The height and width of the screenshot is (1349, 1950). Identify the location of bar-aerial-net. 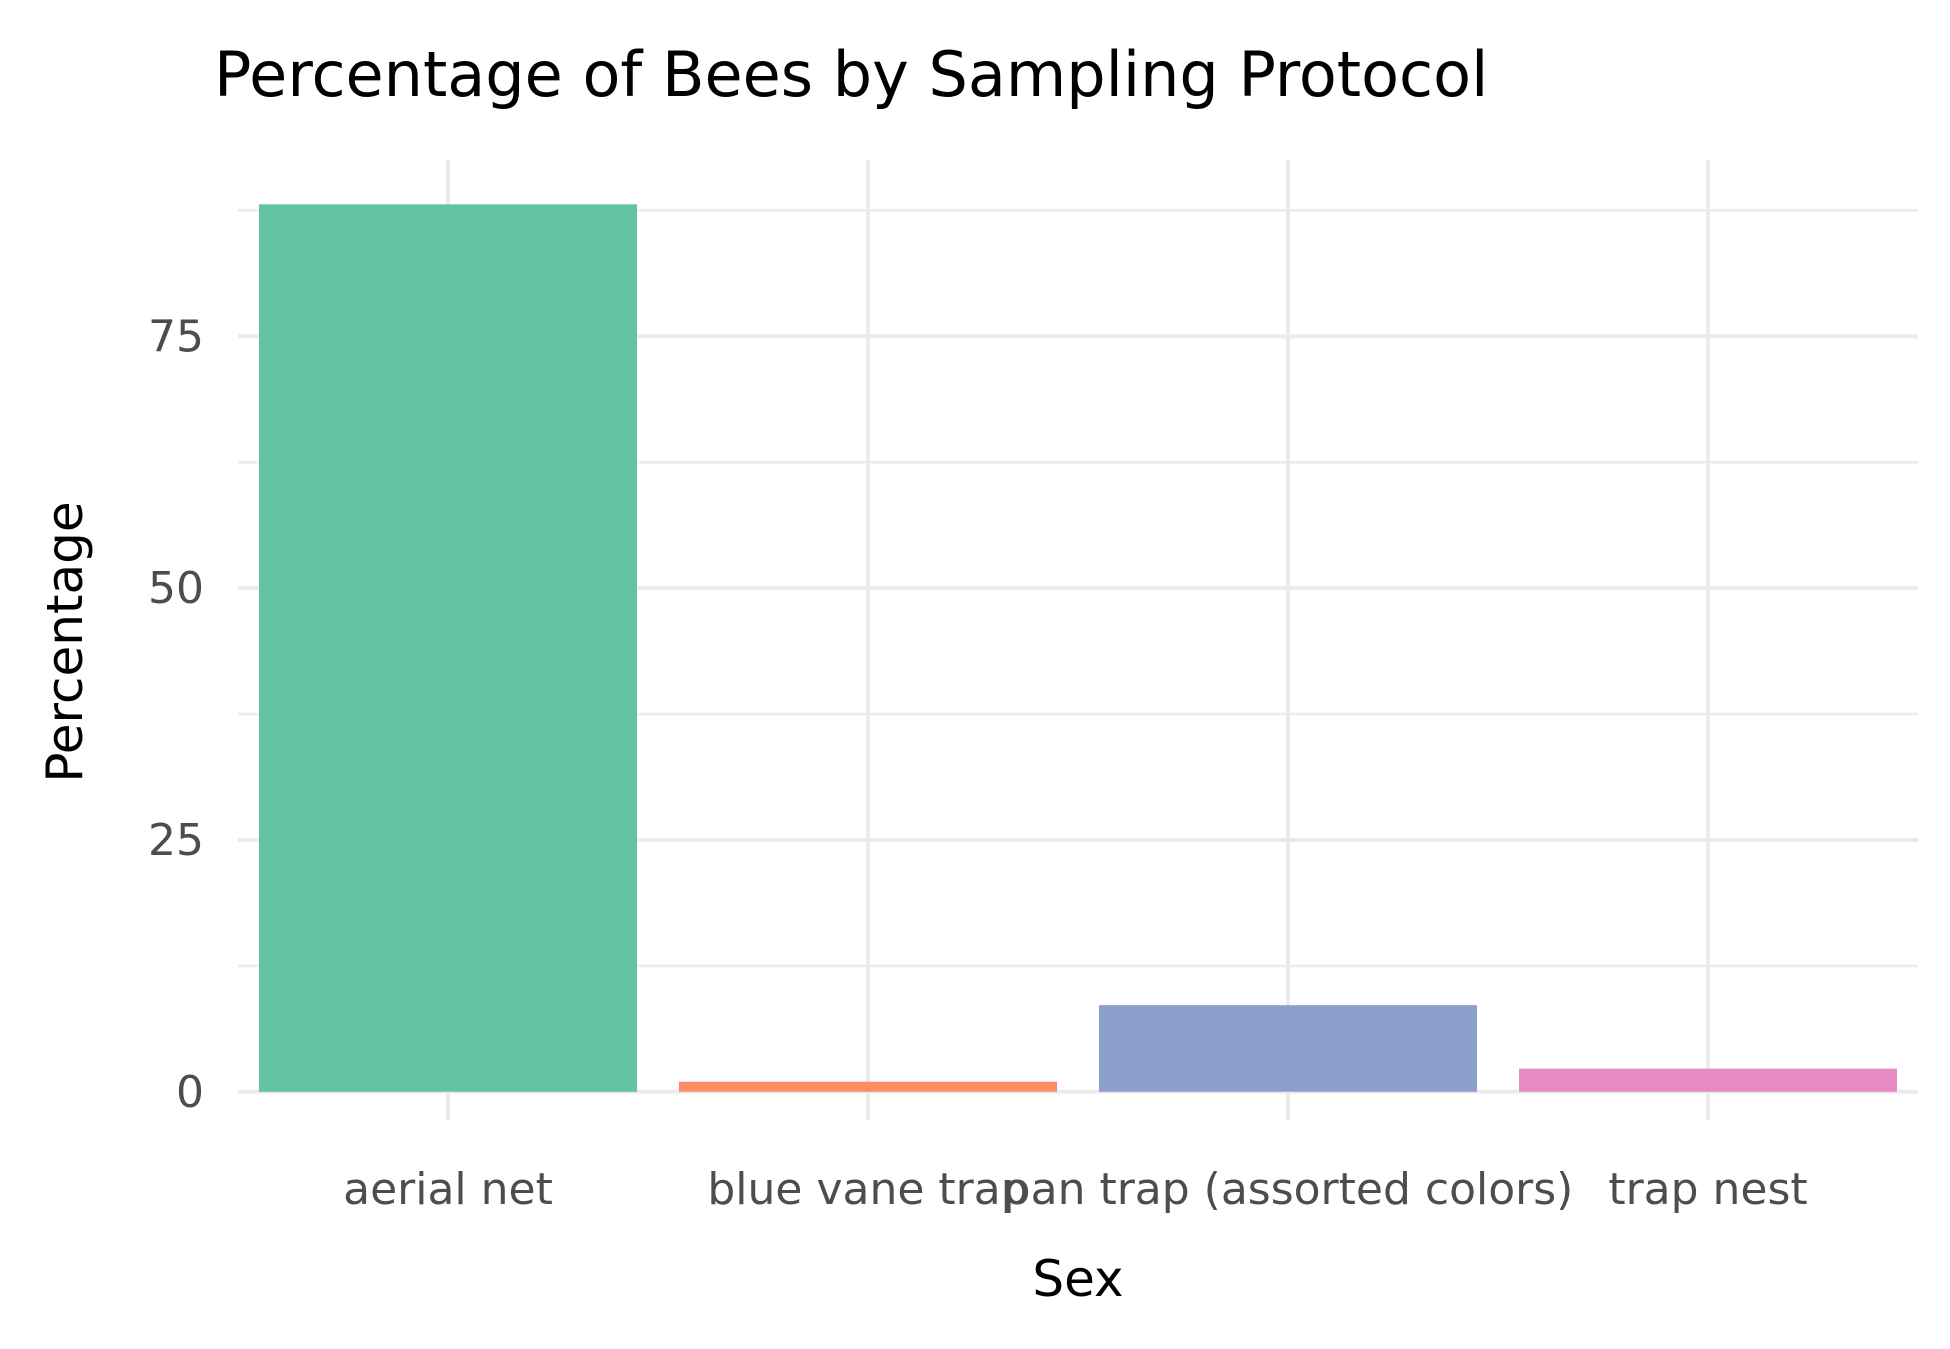
(448, 648).